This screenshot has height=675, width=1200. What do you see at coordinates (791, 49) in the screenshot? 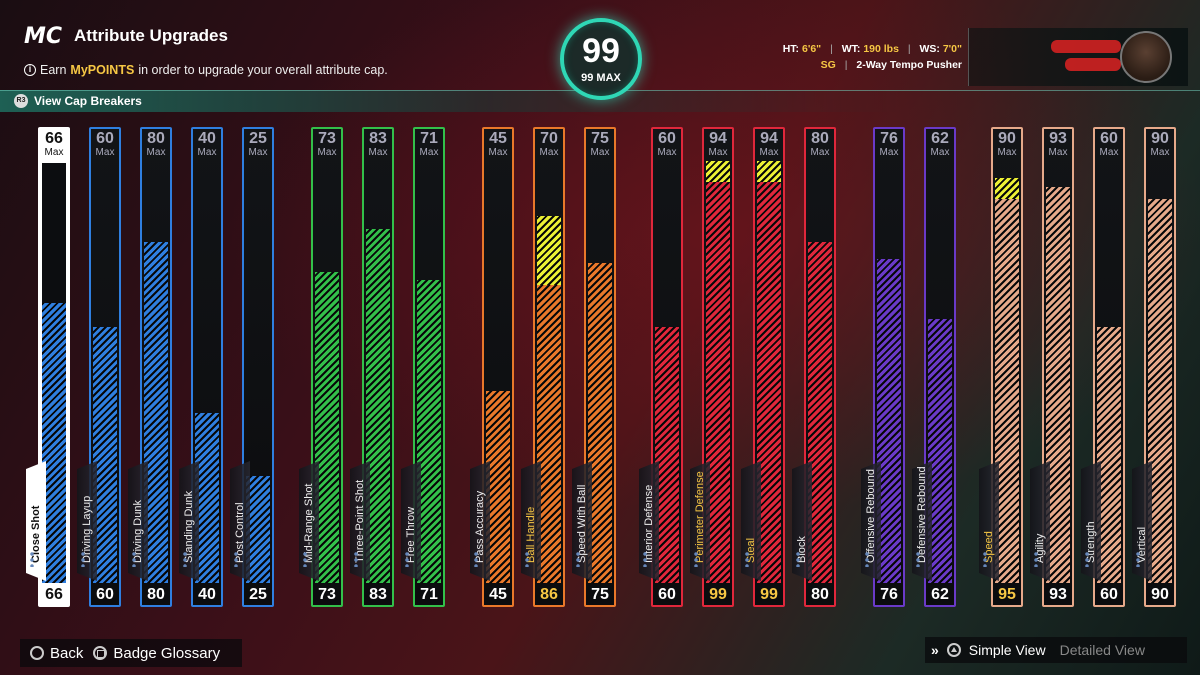
I see `height-label: HT:` at bounding box center [791, 49].